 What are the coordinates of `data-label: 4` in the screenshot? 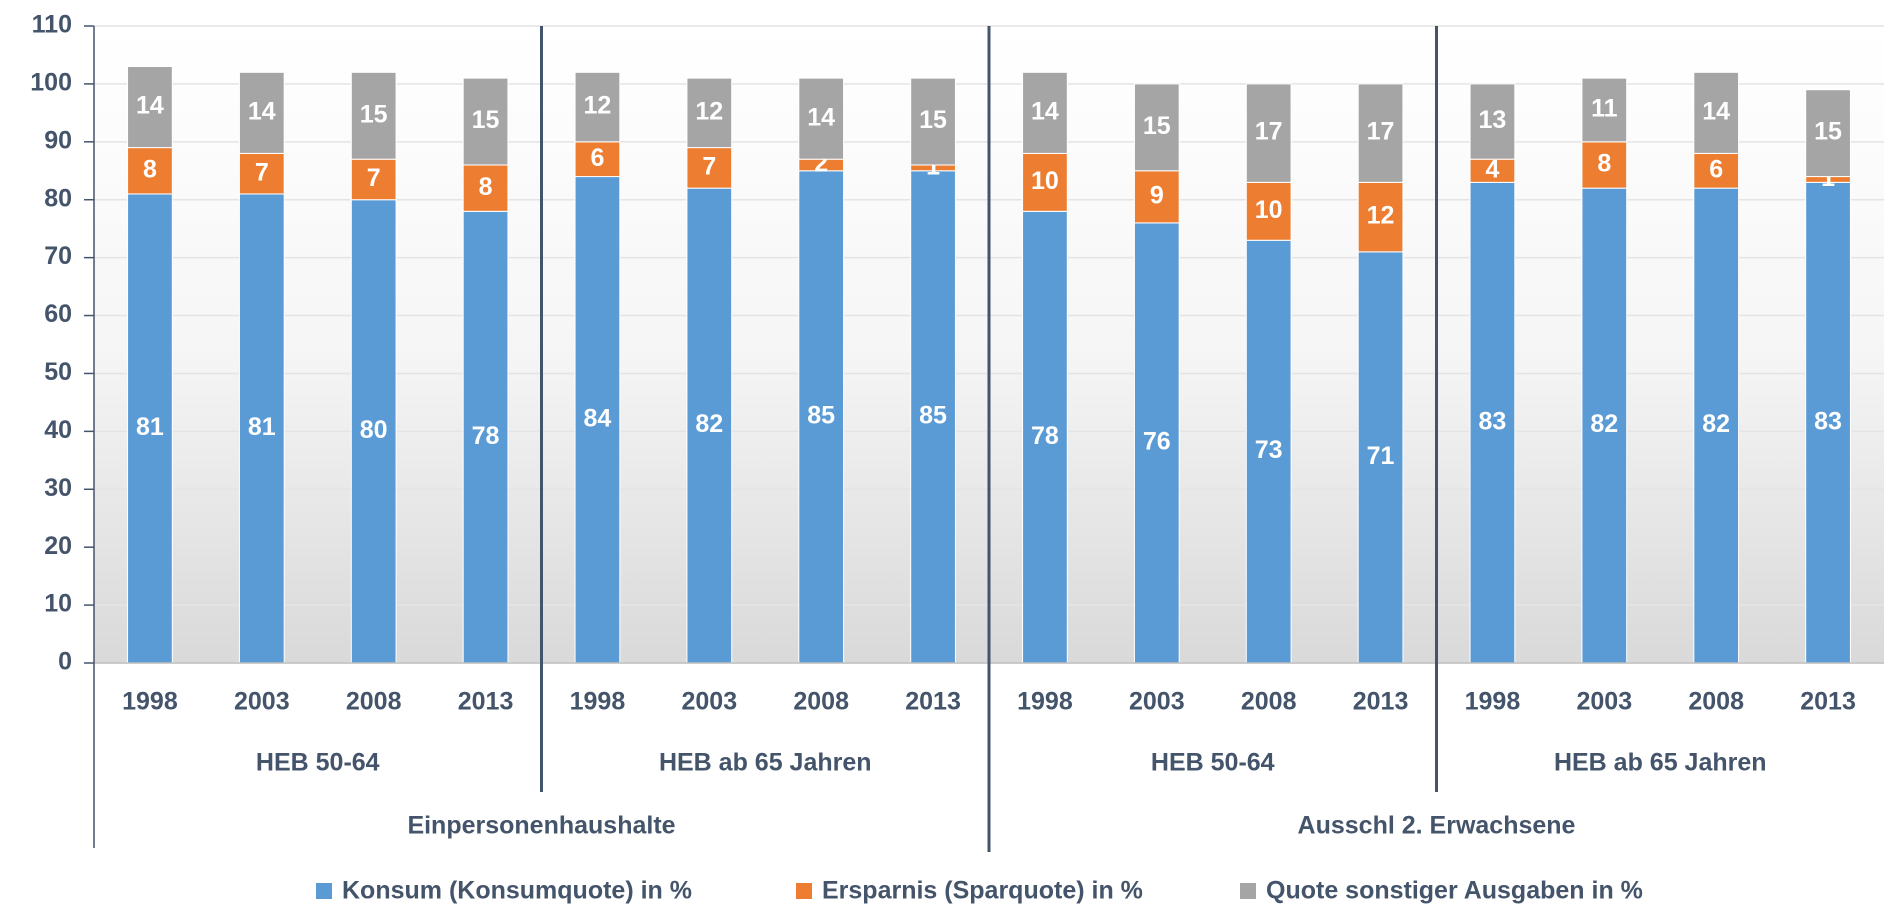 It's located at (1492, 169).